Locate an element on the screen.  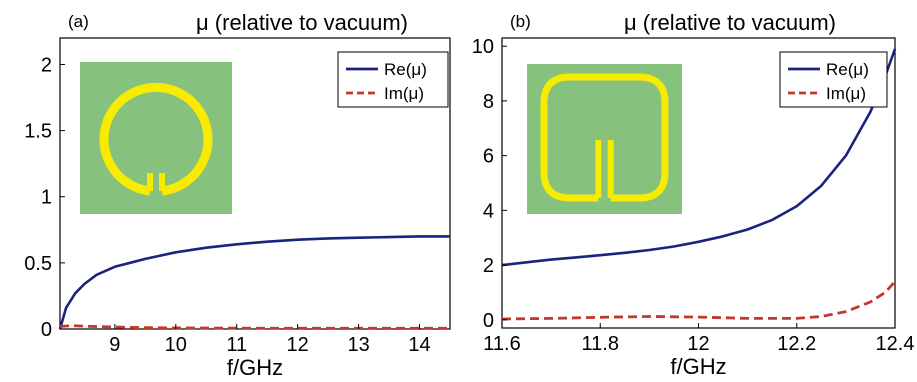
x-tick-label: 9 is located at coordinates (114, 345).